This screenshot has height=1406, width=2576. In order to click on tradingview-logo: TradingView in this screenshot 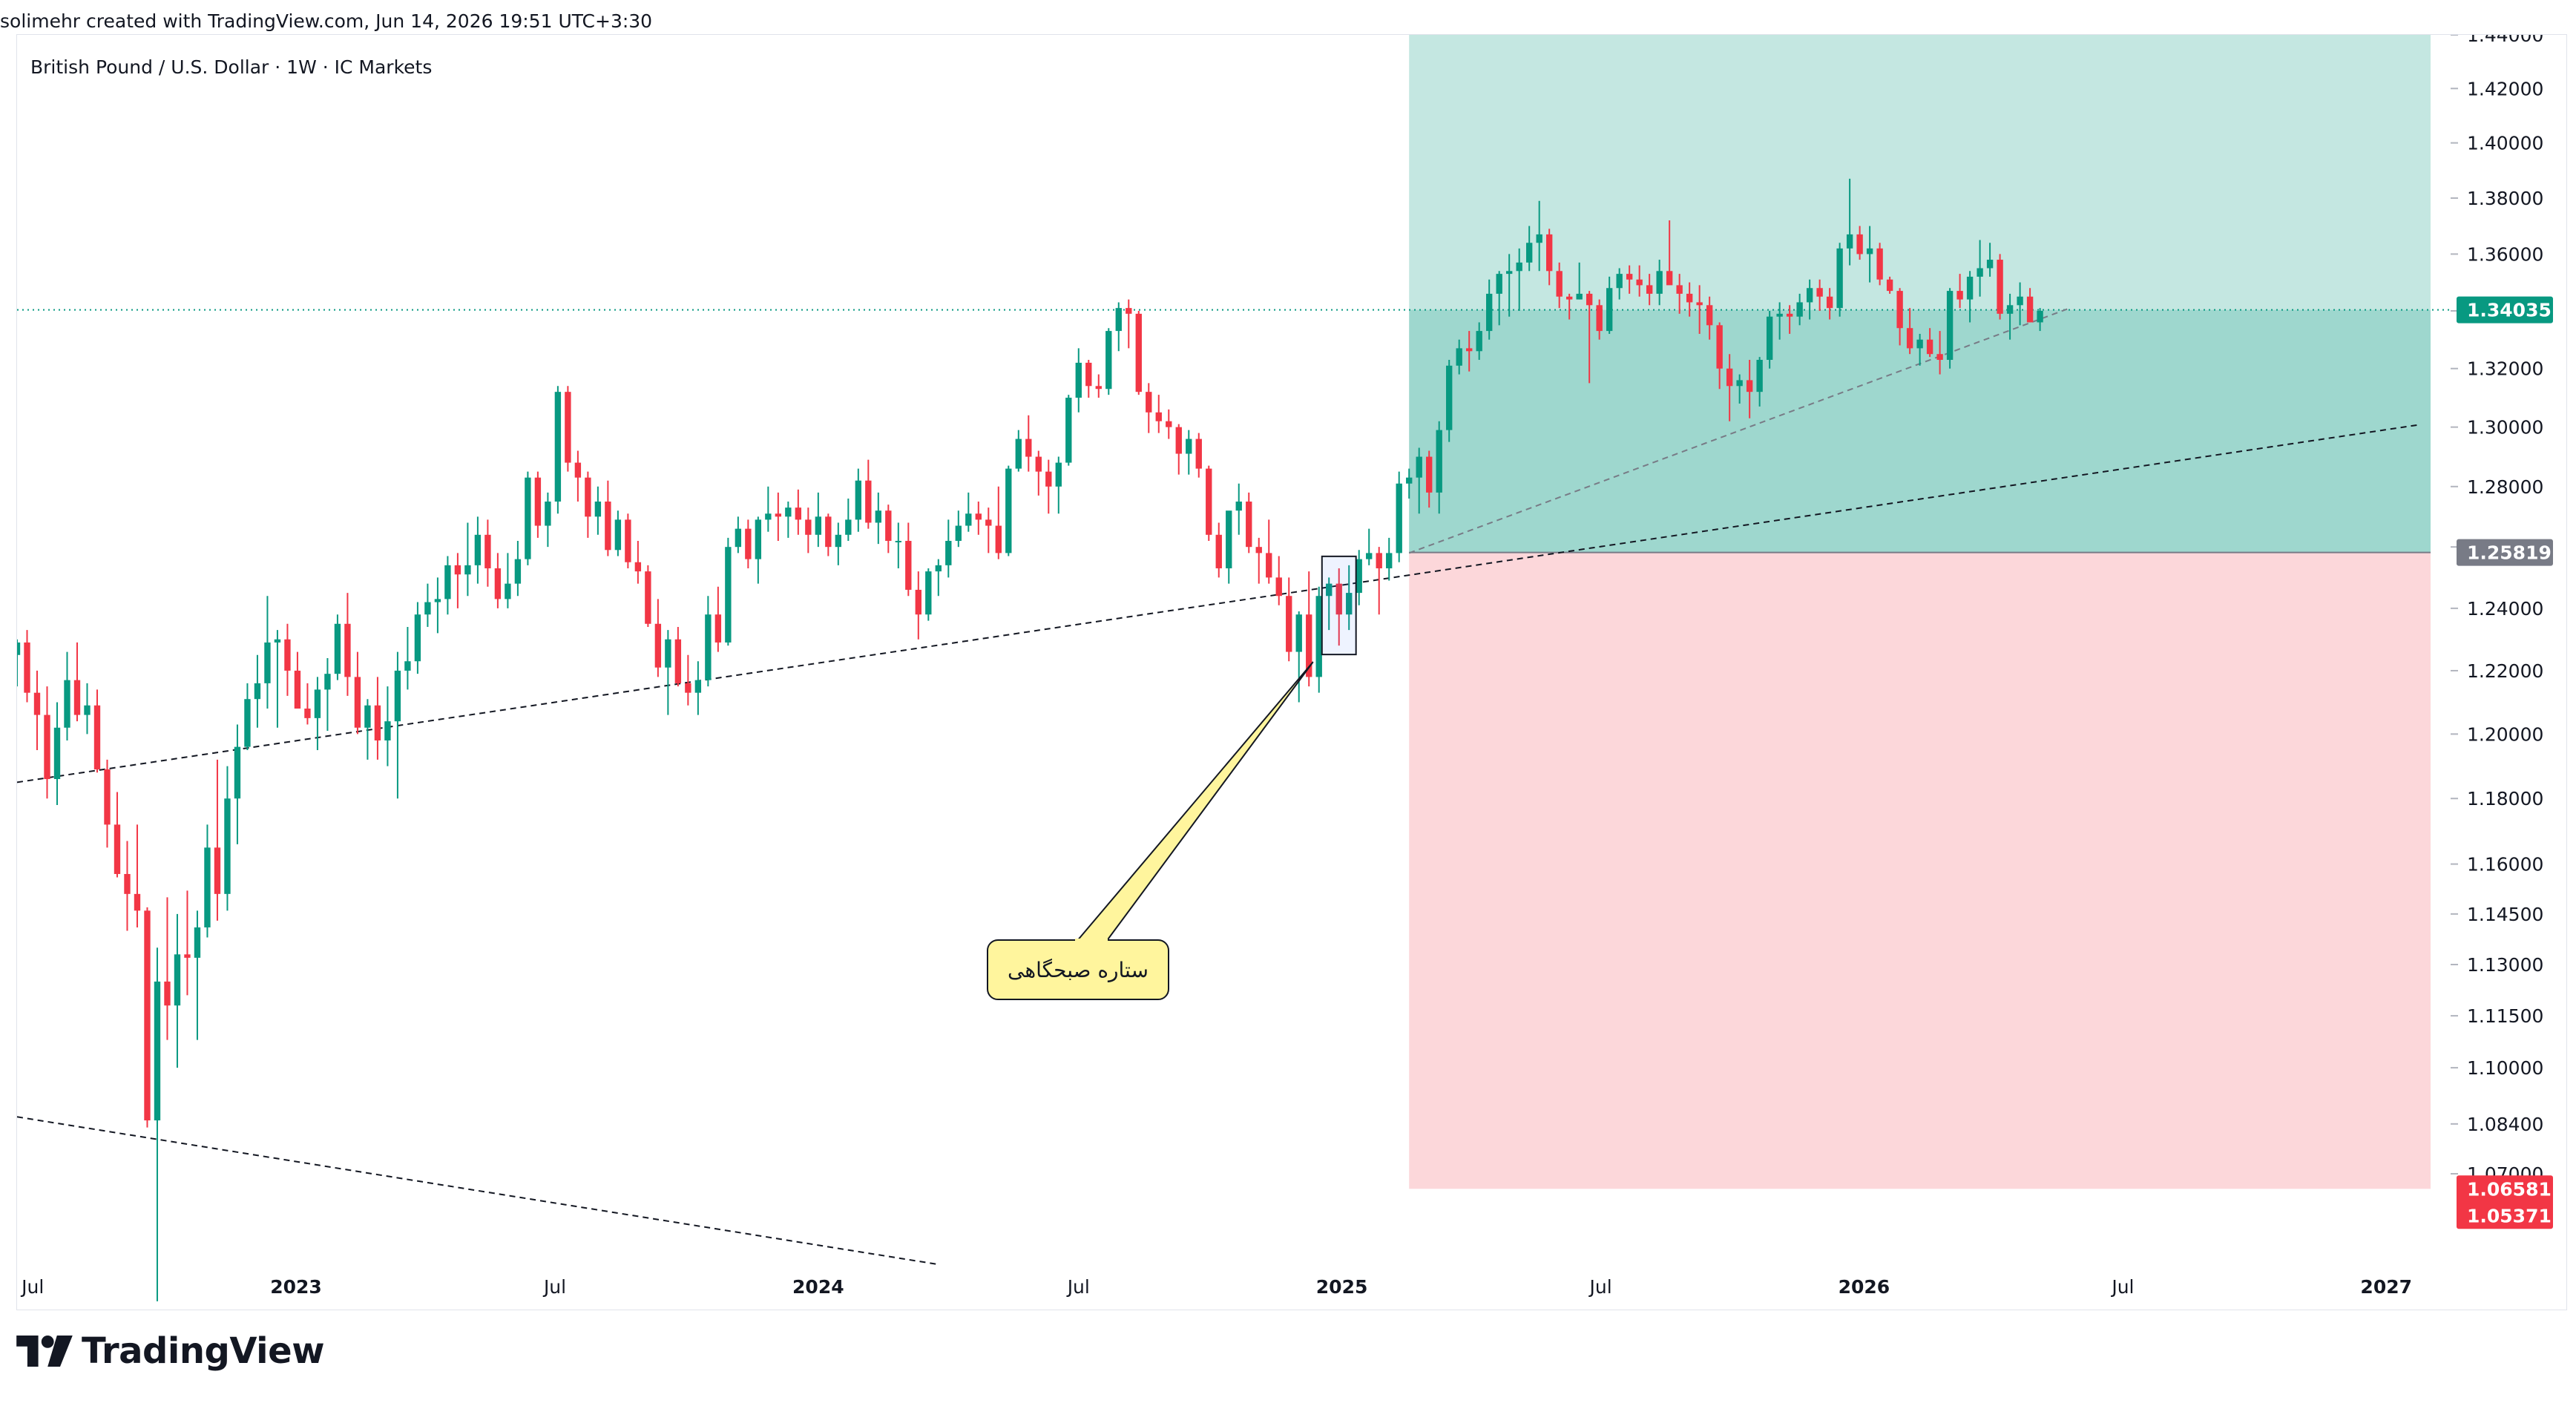, I will do `click(170, 1351)`.